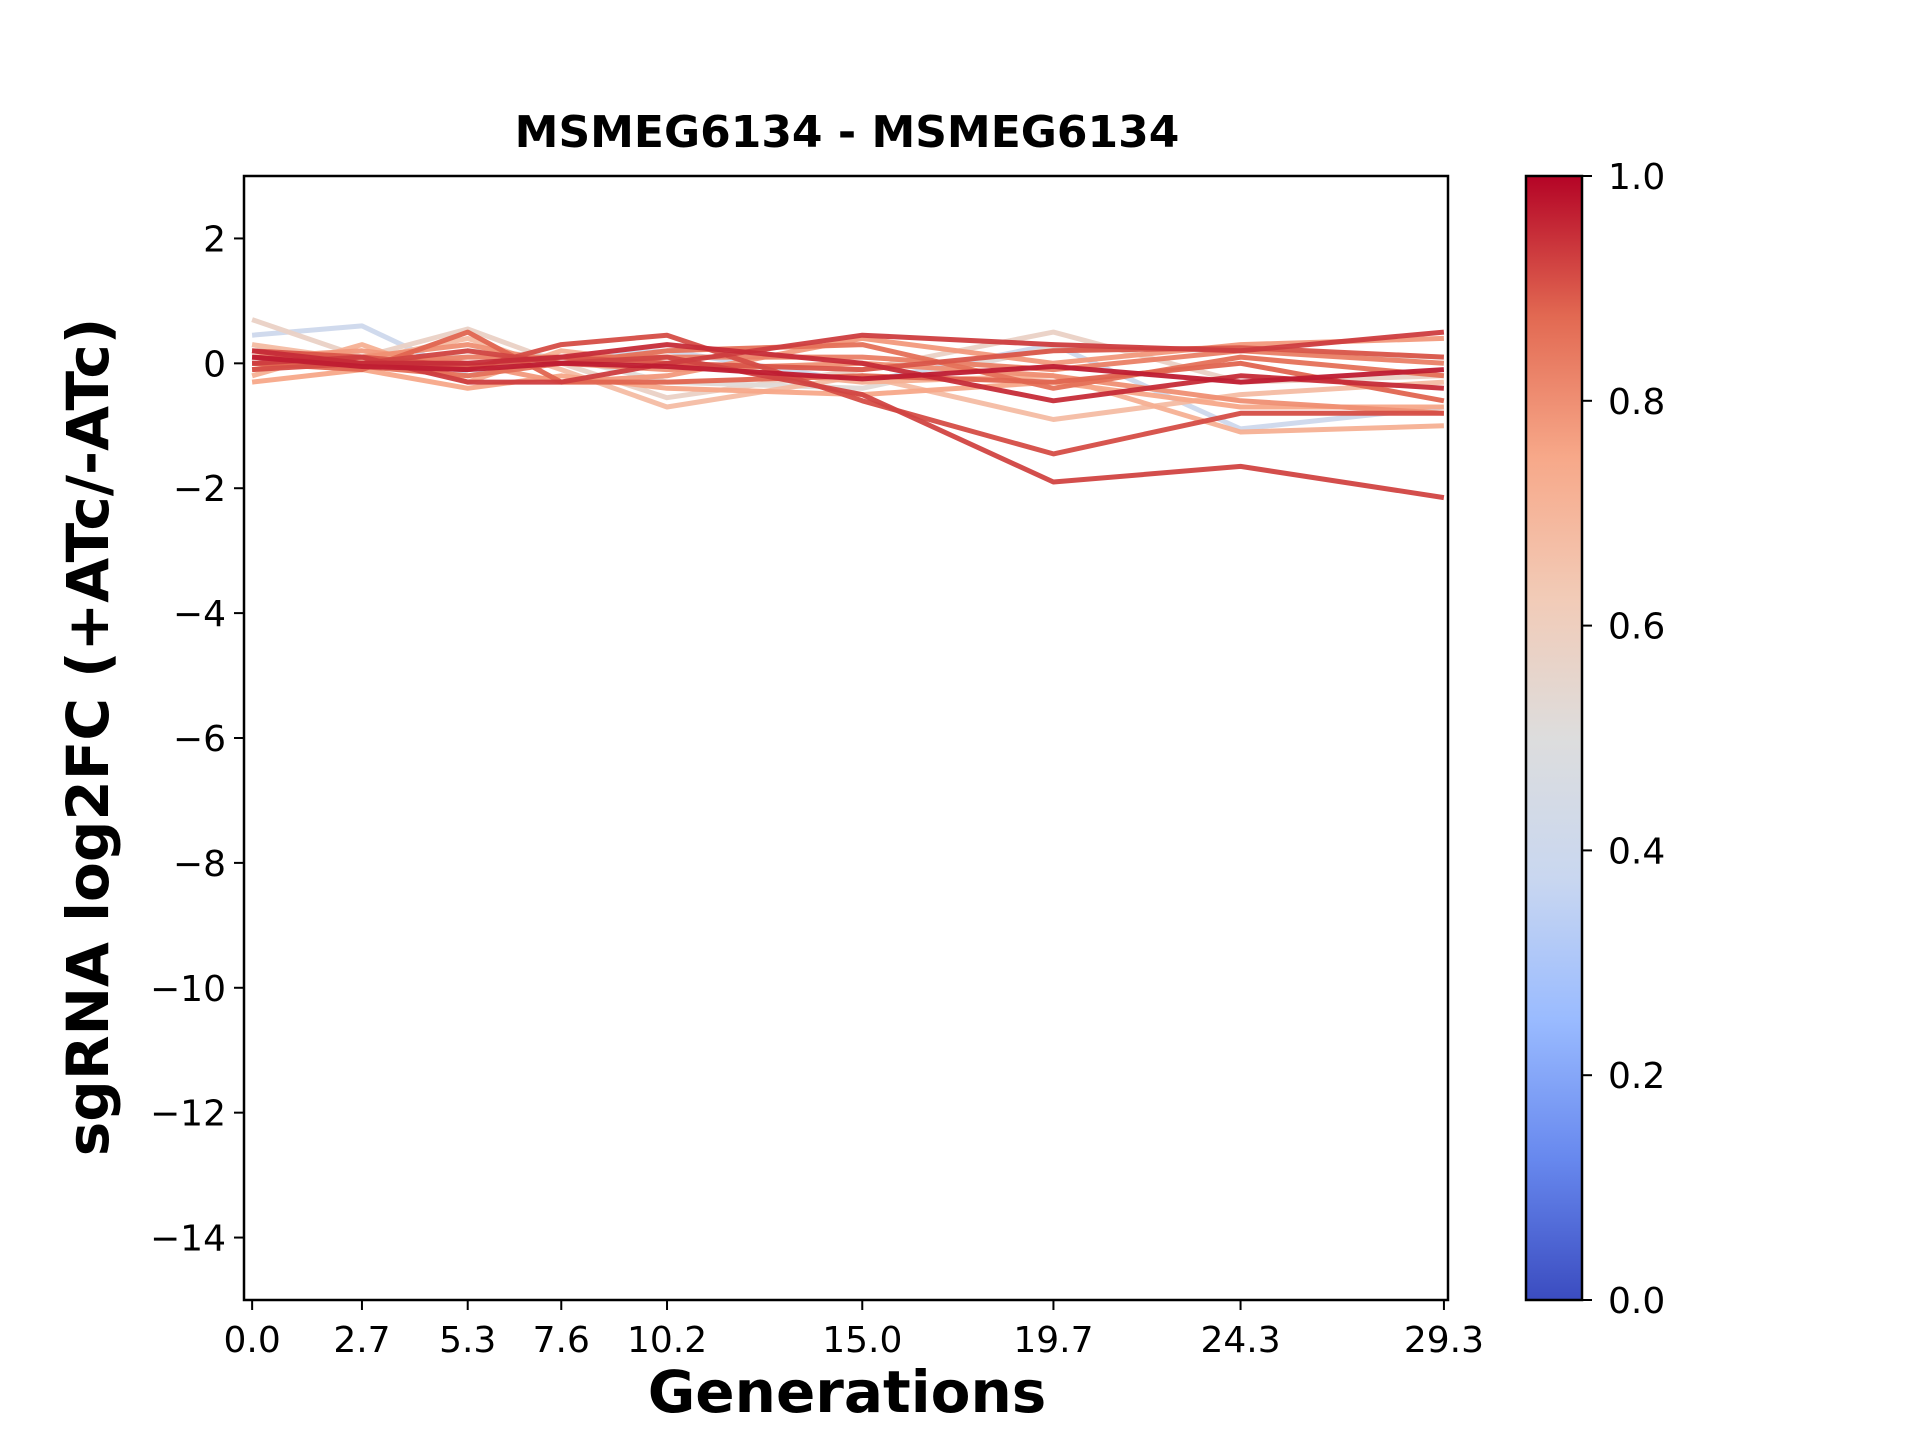 Image resolution: width=1920 pixels, height=1444 pixels. I want to click on colorbar-tick-label: 0.0, so click(1636, 1301).